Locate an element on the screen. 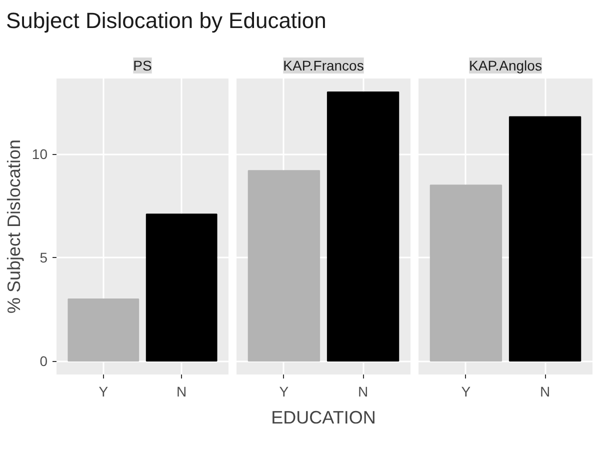 This screenshot has width=609, height=459. x-axis-title: EDUCATION is located at coordinates (323, 418).